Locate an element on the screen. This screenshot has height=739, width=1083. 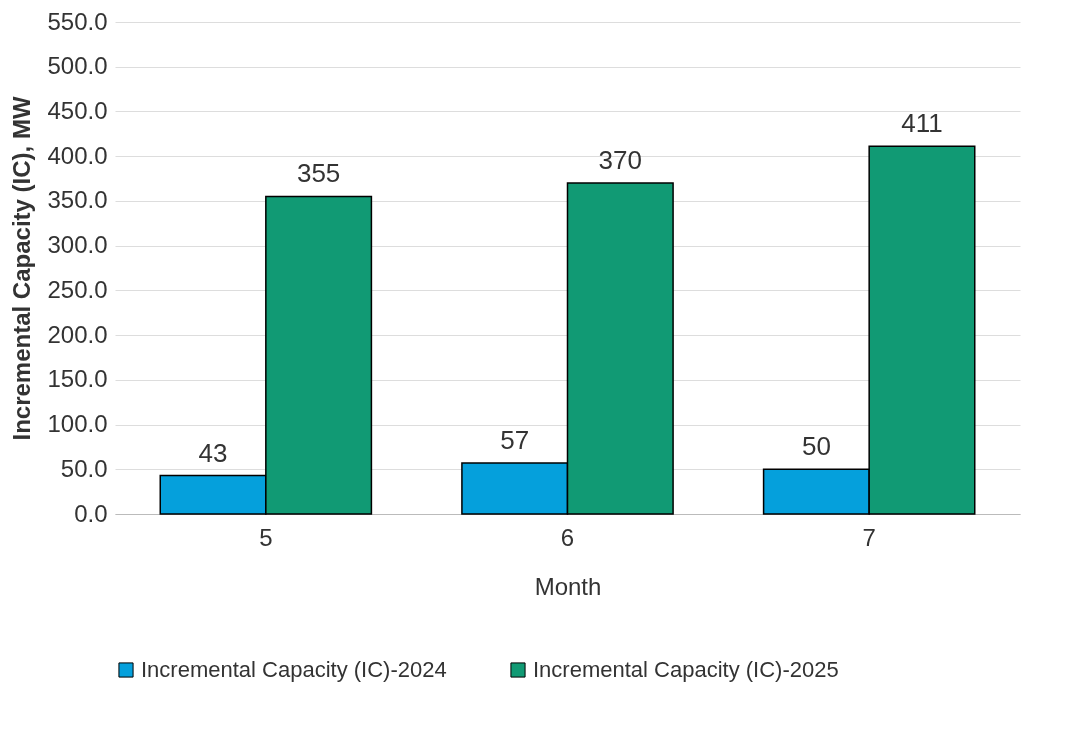
x-tick-label: 5 is located at coordinates (266, 537).